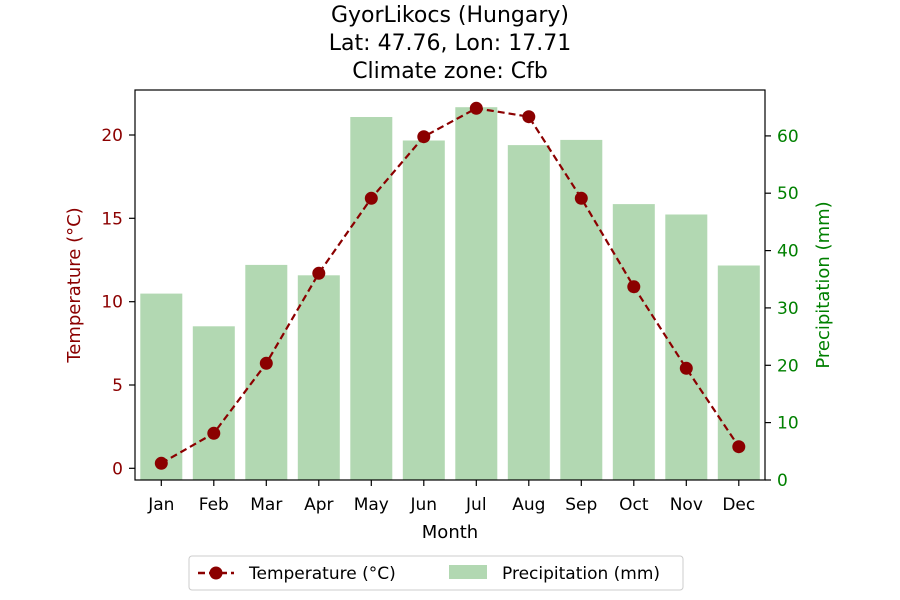  I want to click on temperature-point-jul, so click(476, 108).